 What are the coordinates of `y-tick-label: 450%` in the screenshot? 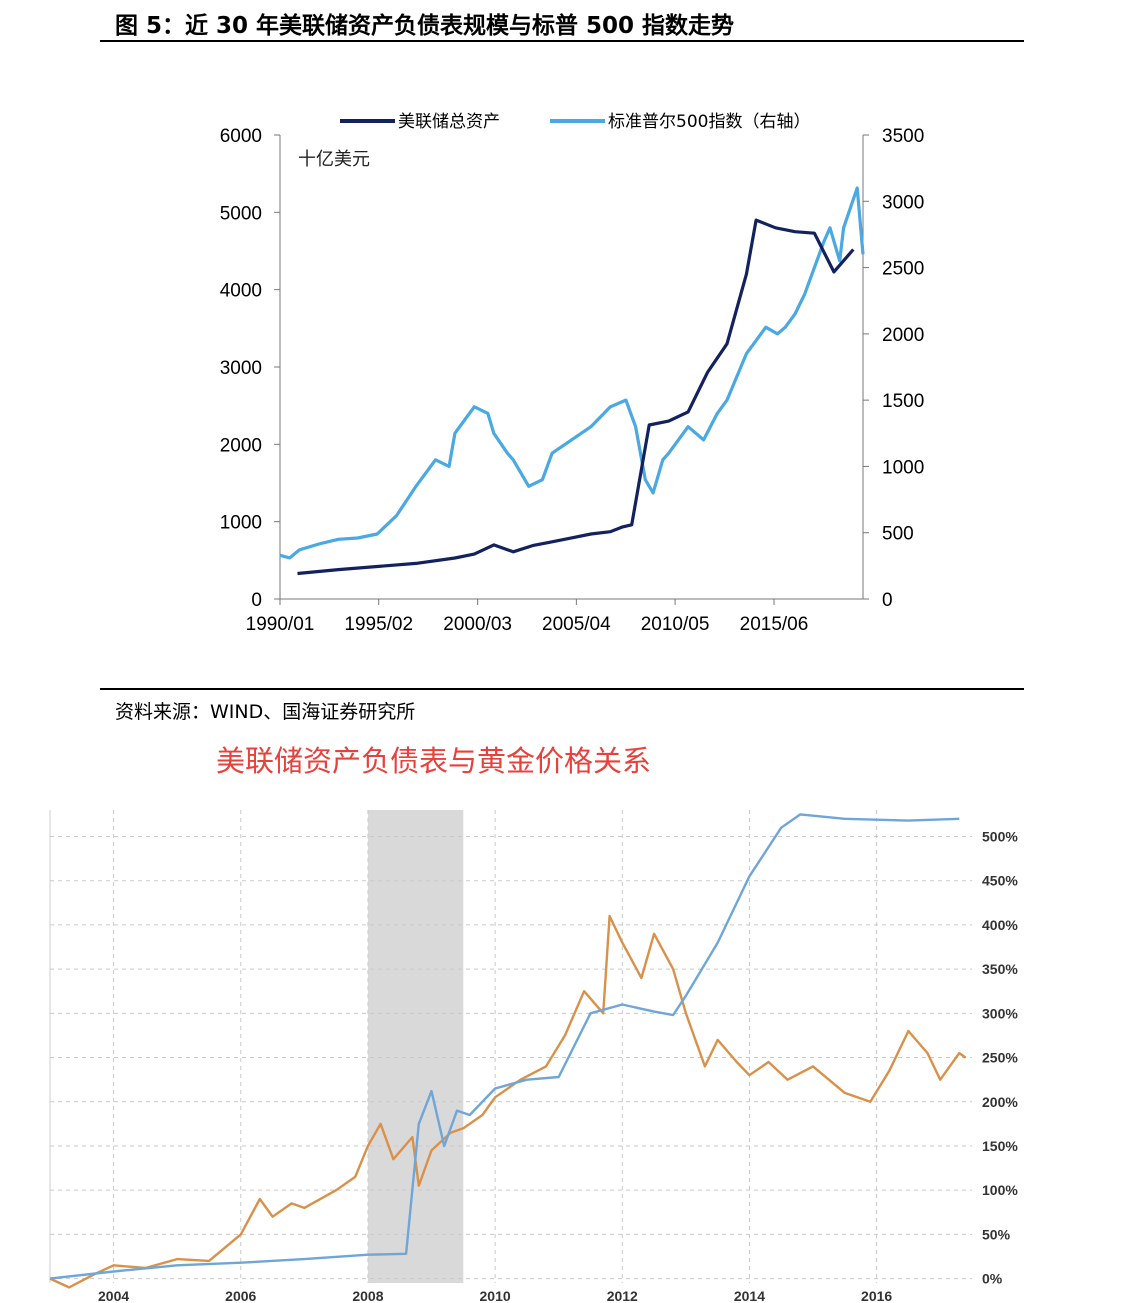 It's located at (1000, 881).